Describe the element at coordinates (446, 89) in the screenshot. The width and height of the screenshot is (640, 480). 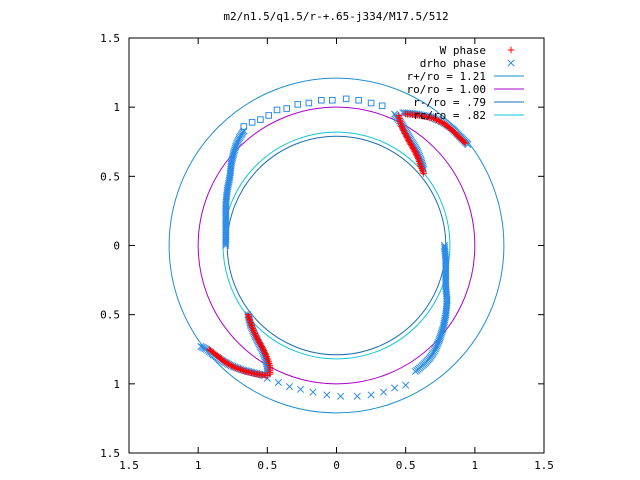
I see `legend-label: ro/ro = 1.00` at that location.